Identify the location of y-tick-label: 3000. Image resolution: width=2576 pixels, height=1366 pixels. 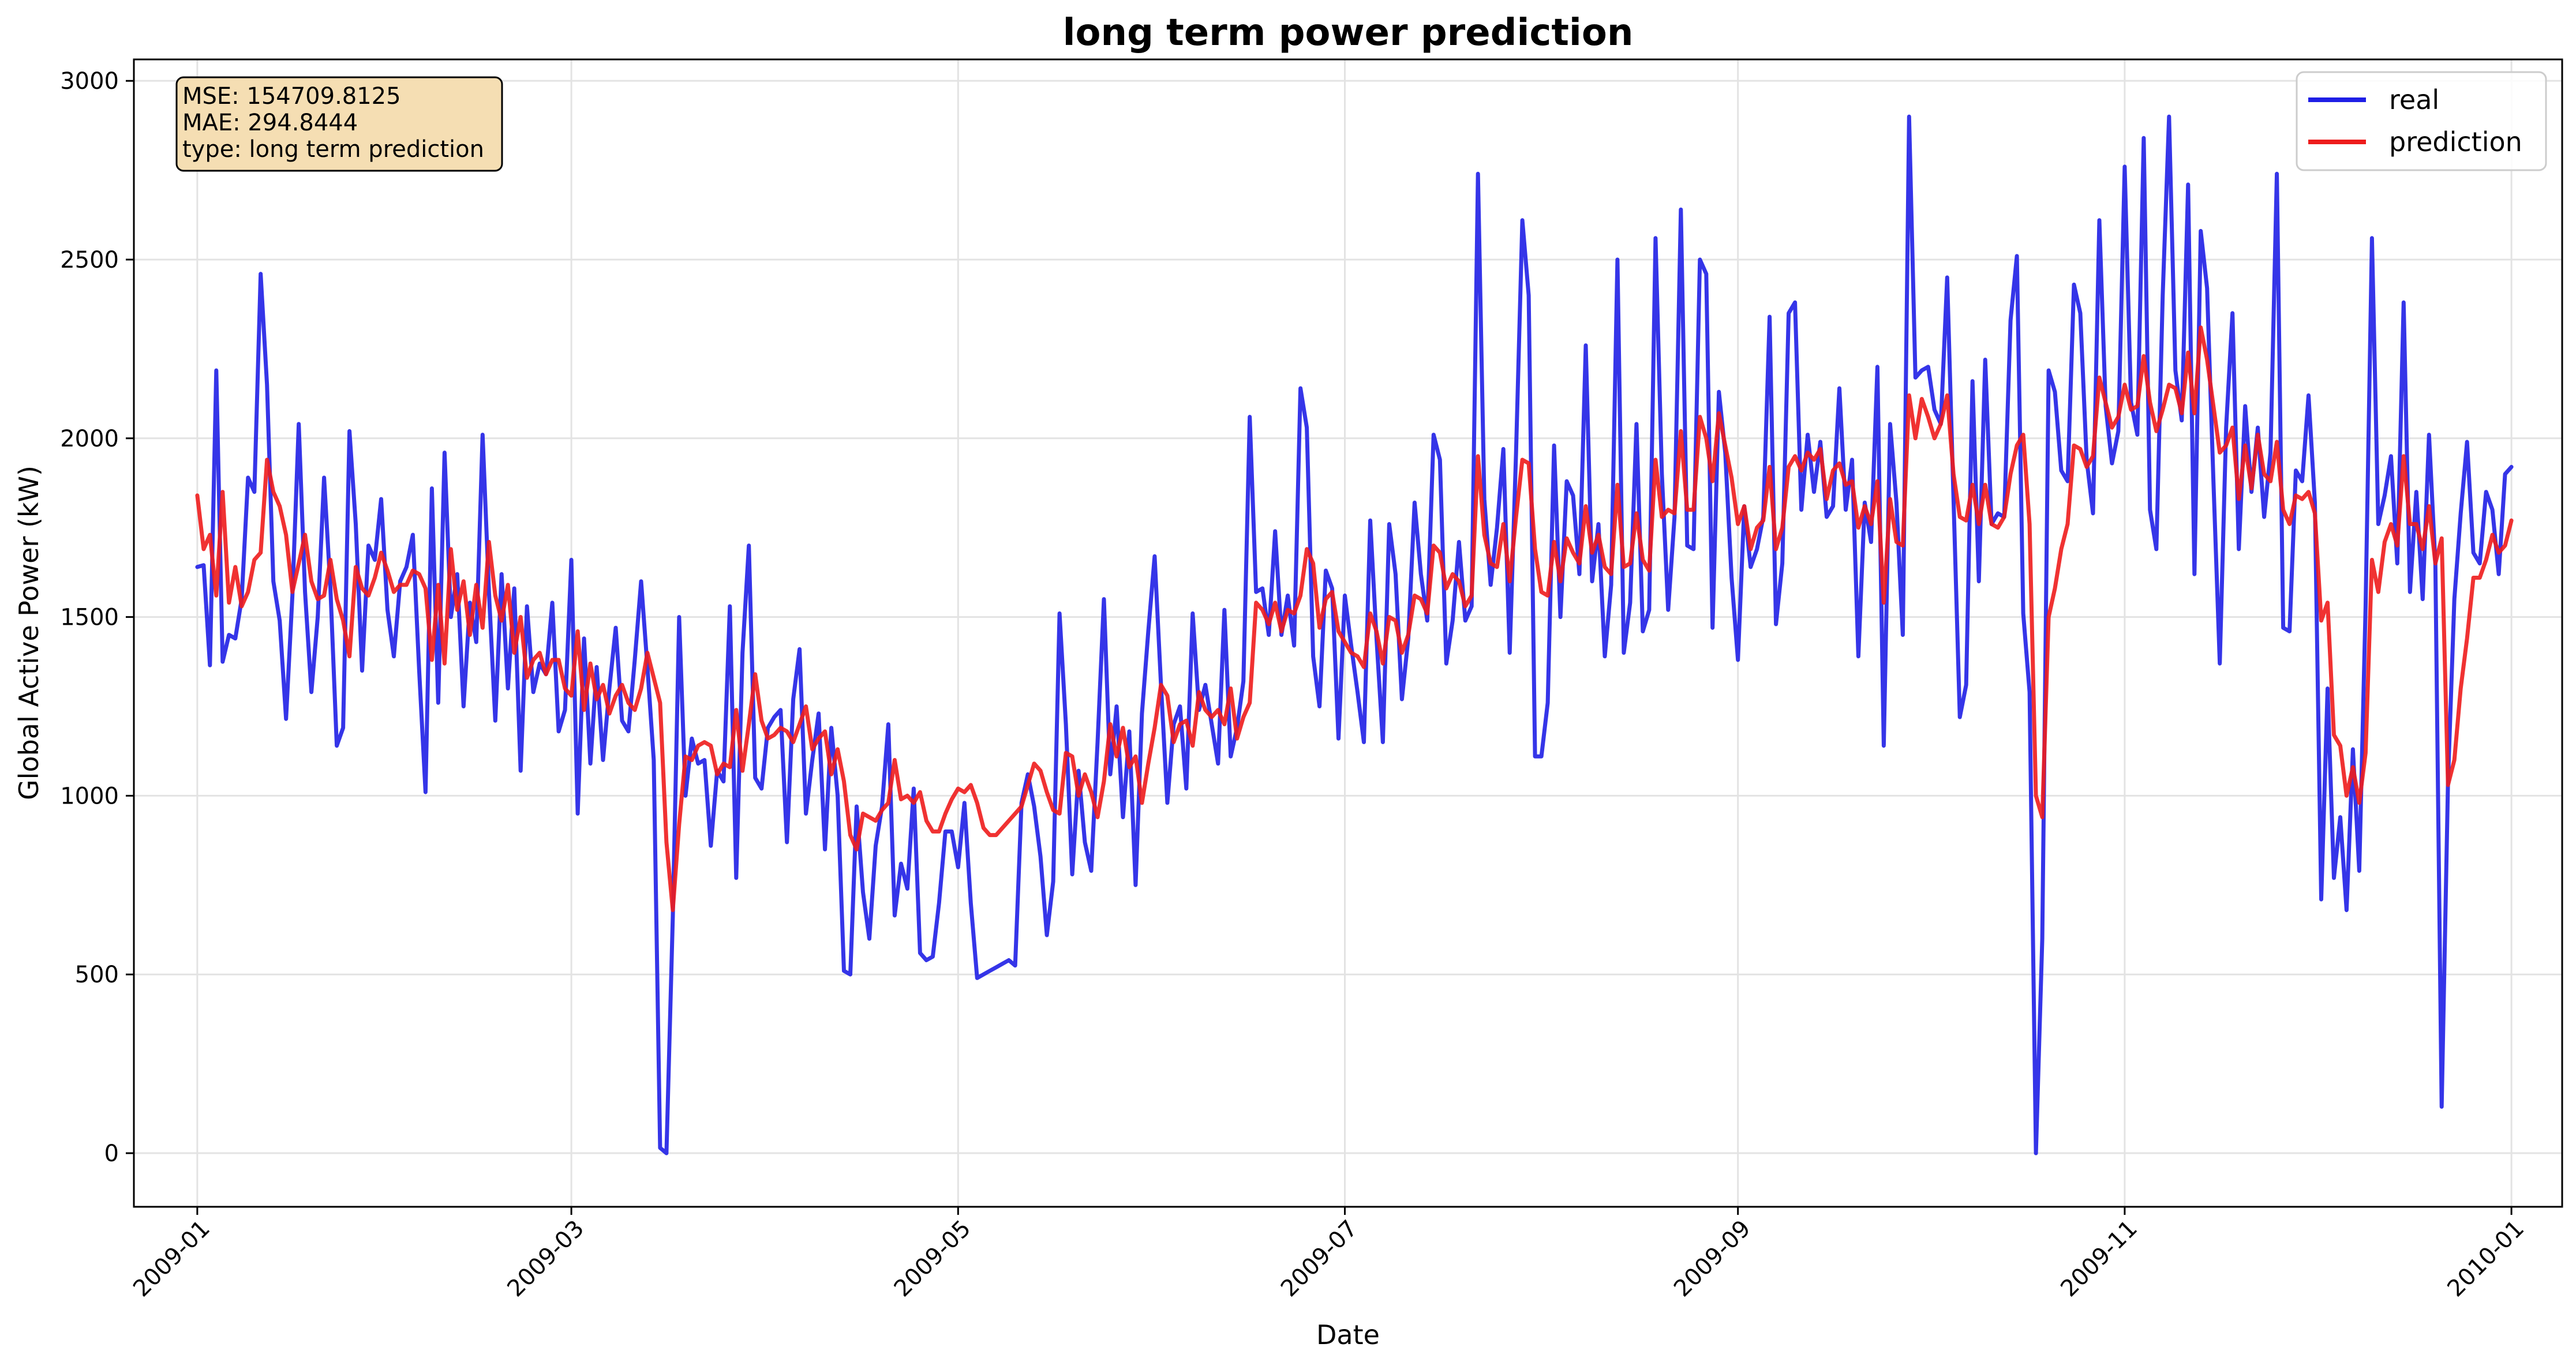
(89, 82).